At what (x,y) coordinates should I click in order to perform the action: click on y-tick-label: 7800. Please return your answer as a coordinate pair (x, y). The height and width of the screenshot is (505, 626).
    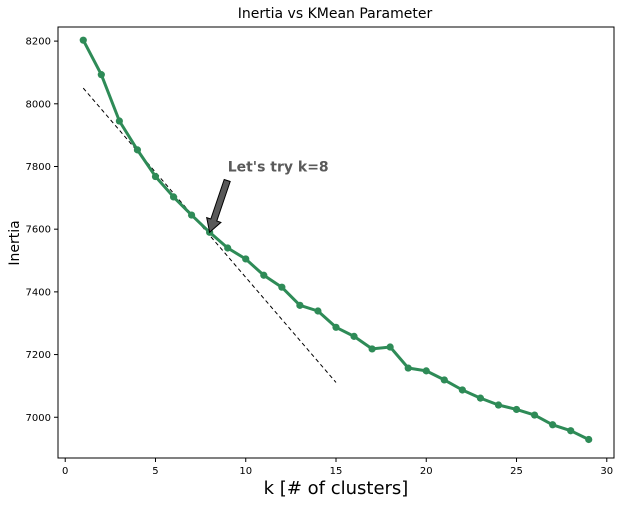
    Looking at the image, I should click on (38, 167).